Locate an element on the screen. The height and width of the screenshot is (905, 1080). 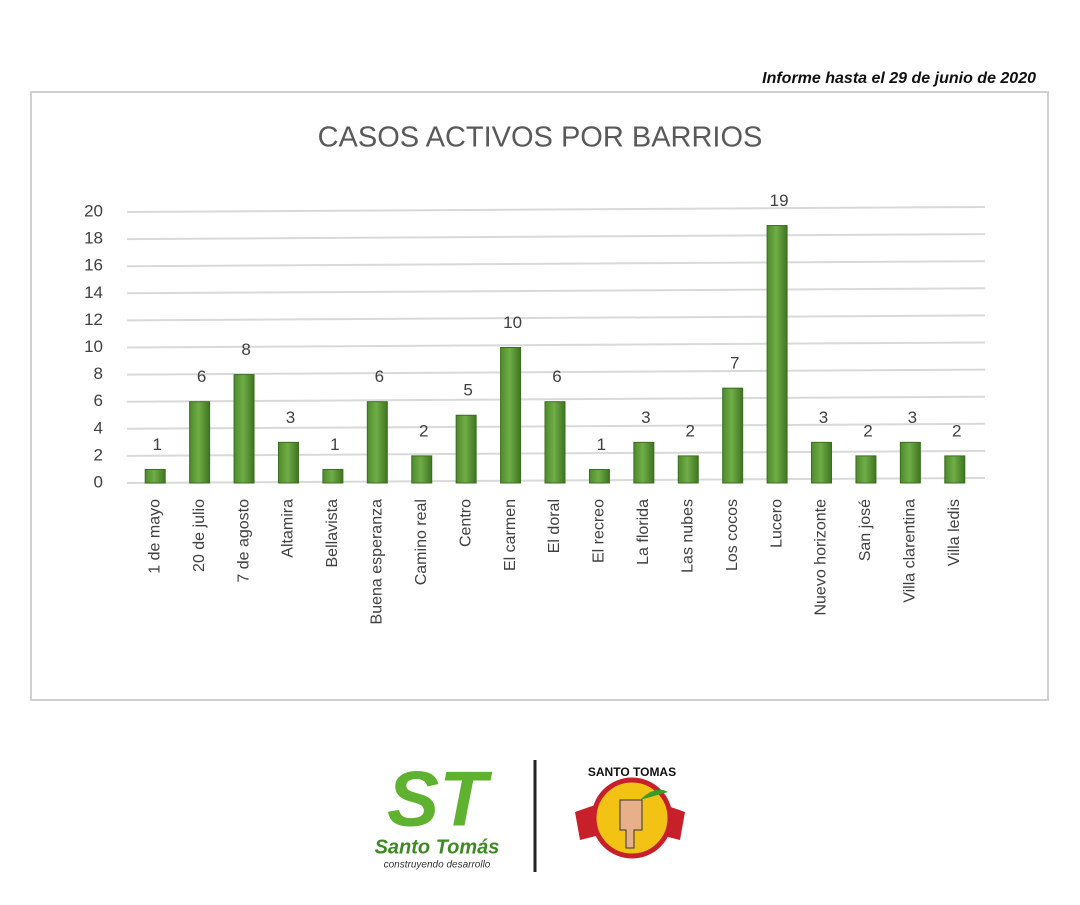
x-tick-label: El carmen is located at coordinates (510, 535).